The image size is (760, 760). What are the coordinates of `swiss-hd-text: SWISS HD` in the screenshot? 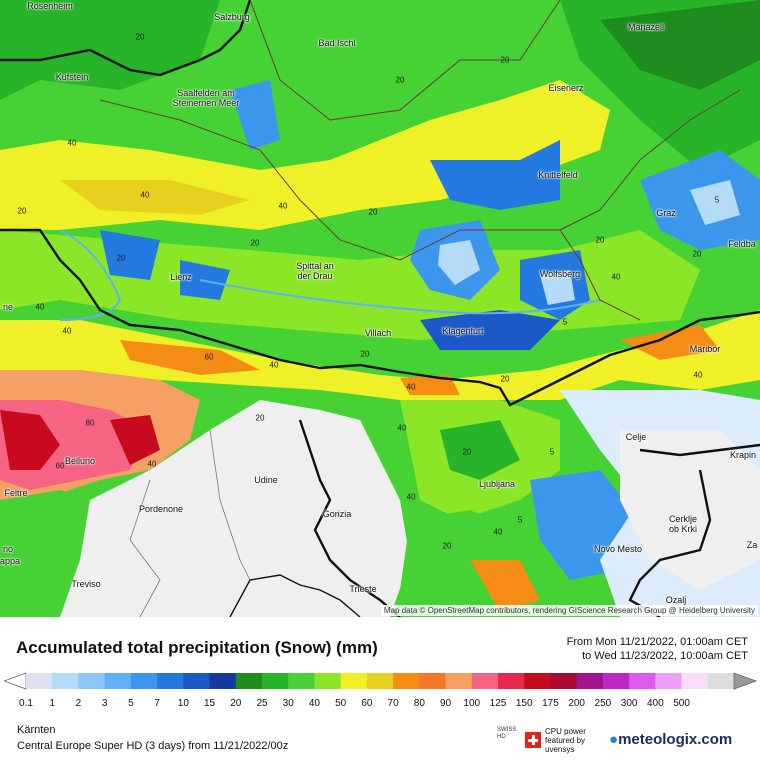 It's located at (507, 733).